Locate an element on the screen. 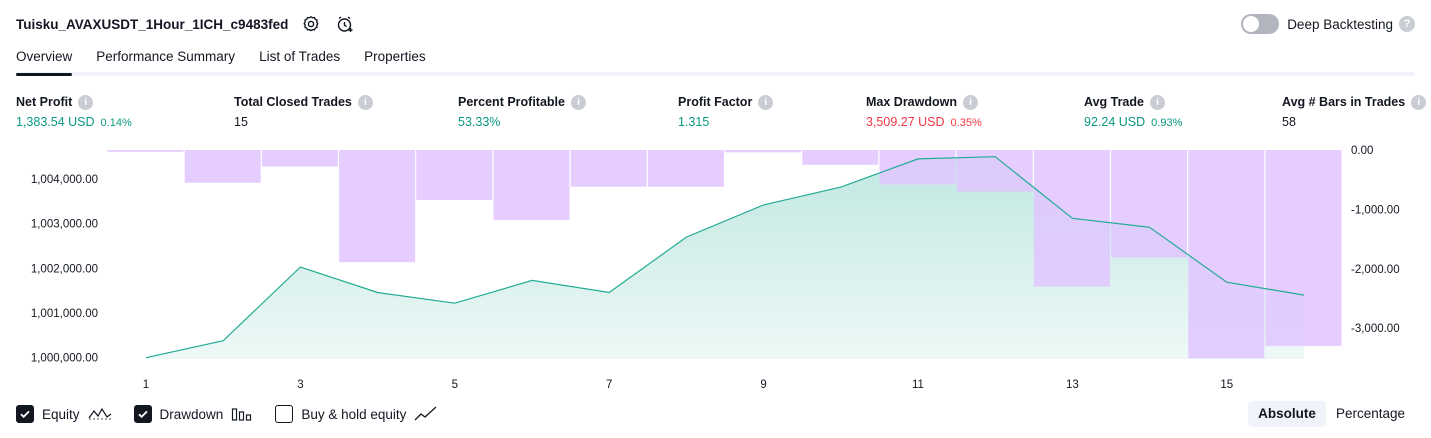  tab-overview: Overview is located at coordinates (44, 60).